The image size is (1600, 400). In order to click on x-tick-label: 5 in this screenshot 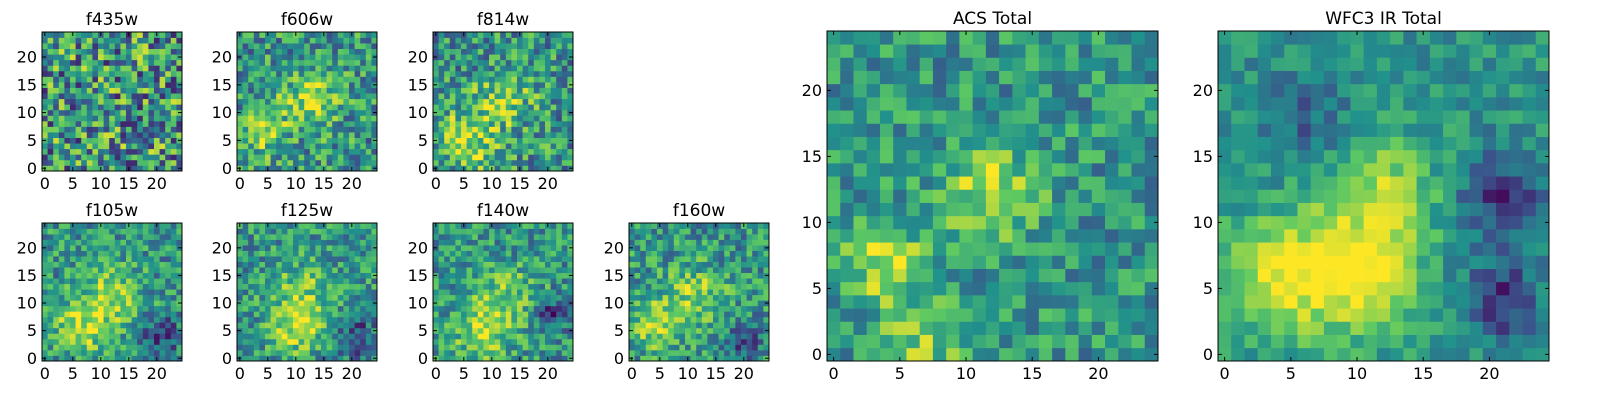, I will do `click(73, 183)`.